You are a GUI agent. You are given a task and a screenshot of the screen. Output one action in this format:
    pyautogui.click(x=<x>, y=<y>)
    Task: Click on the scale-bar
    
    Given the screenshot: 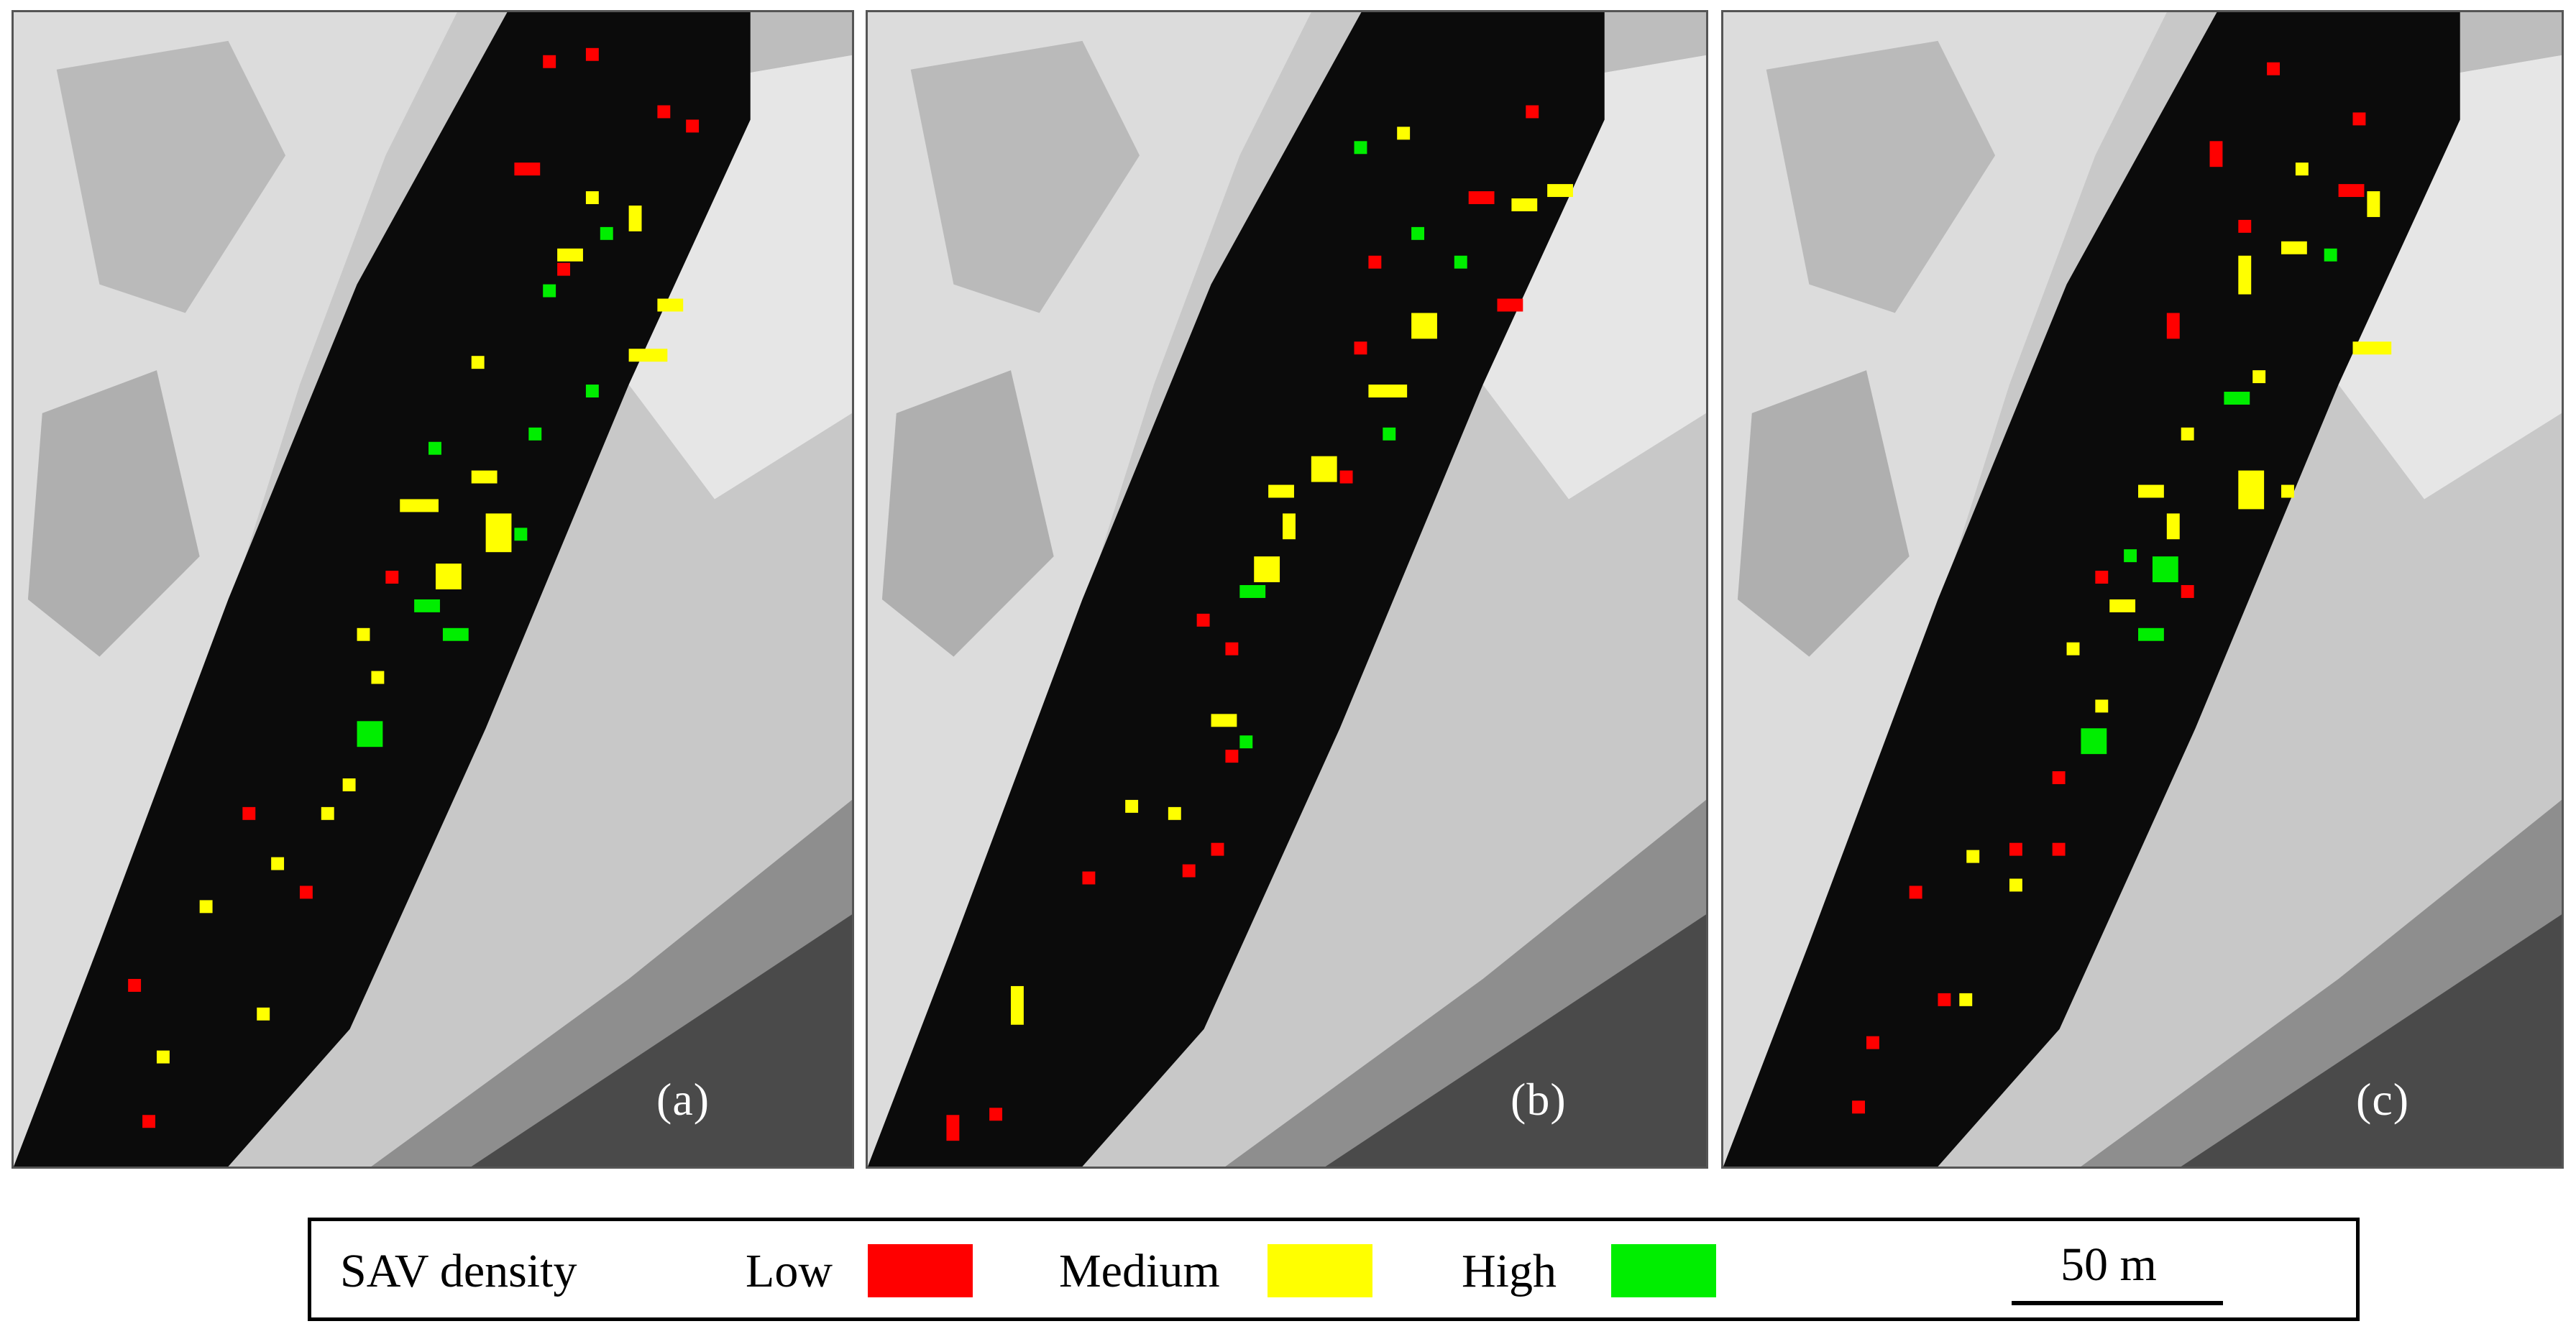 What is the action you would take?
    pyautogui.click(x=2117, y=1303)
    